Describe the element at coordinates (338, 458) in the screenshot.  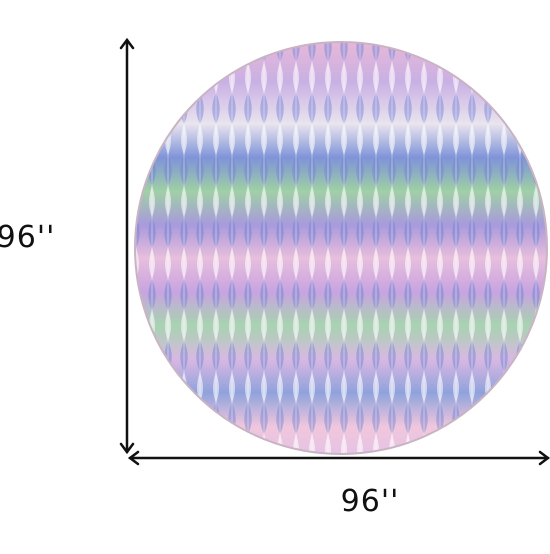
I see `width-arrow` at that location.